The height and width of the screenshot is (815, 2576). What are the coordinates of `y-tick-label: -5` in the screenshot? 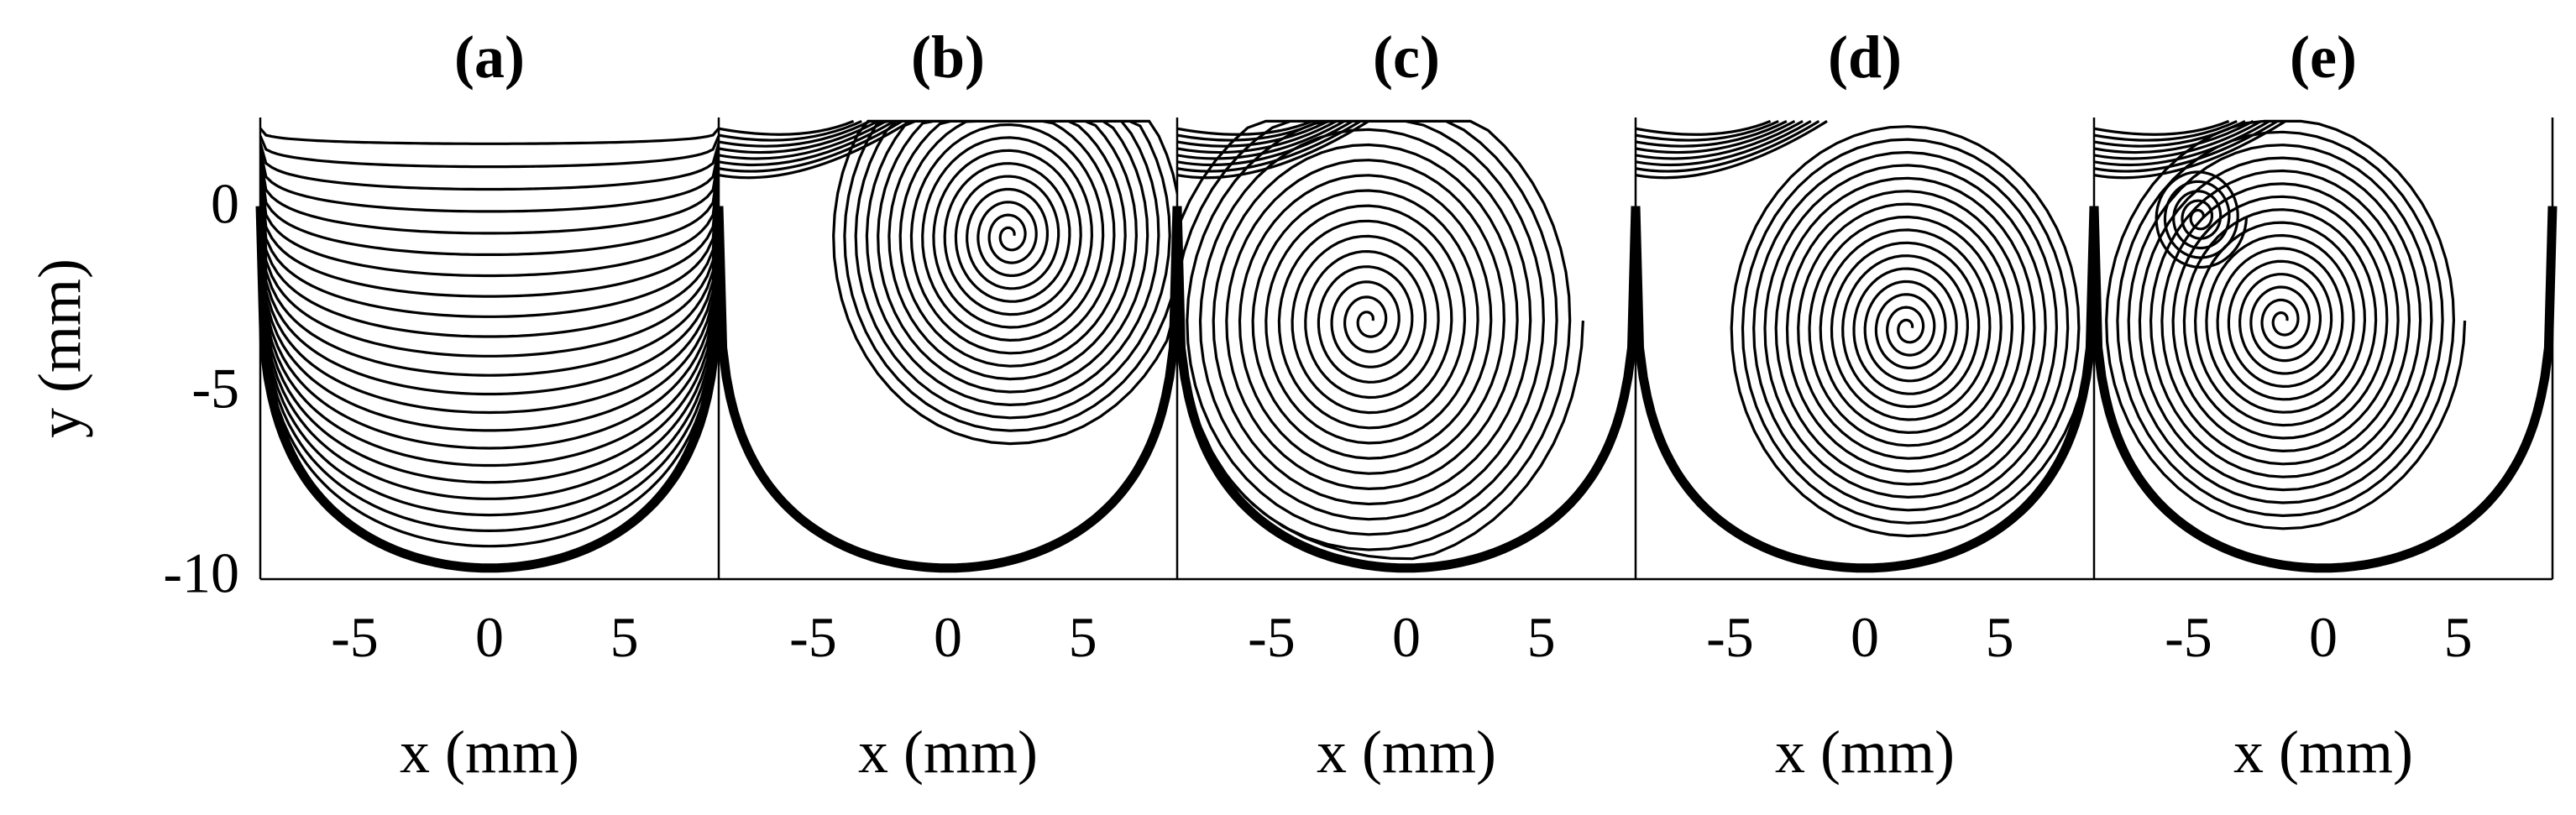 It's located at (215, 389).